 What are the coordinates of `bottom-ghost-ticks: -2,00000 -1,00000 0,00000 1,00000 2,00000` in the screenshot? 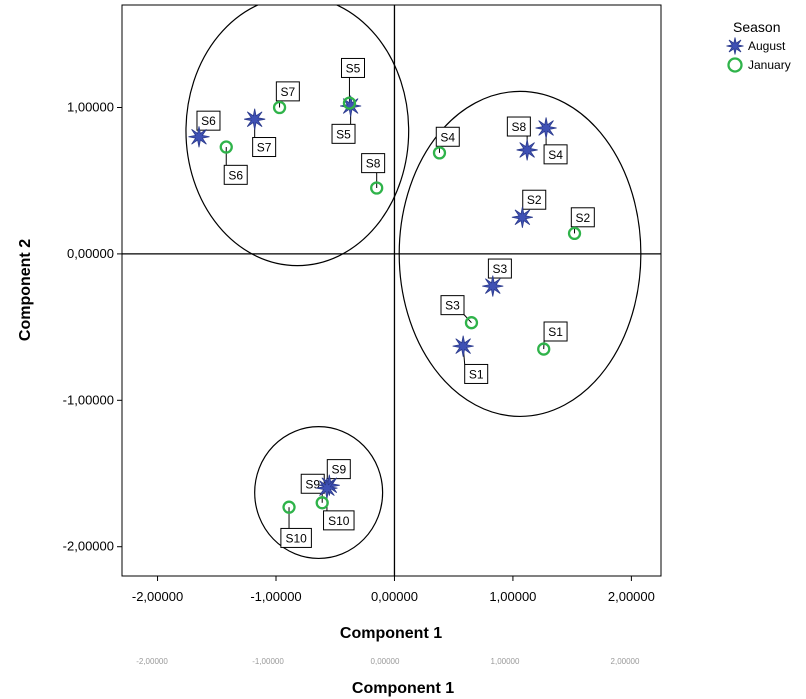 It's located at (388, 661).